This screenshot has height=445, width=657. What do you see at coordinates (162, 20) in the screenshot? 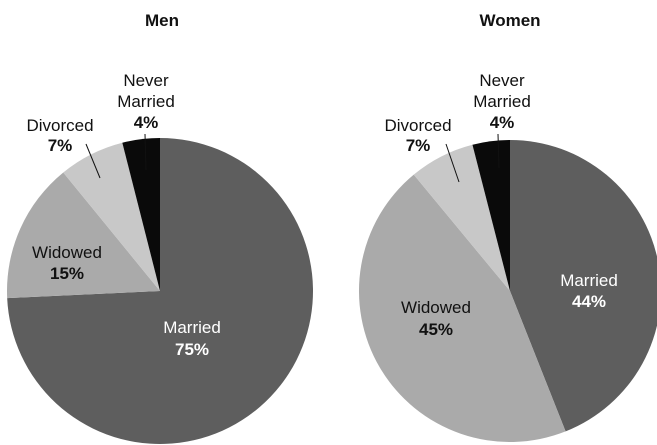
I see `men-chart-title: Men` at bounding box center [162, 20].